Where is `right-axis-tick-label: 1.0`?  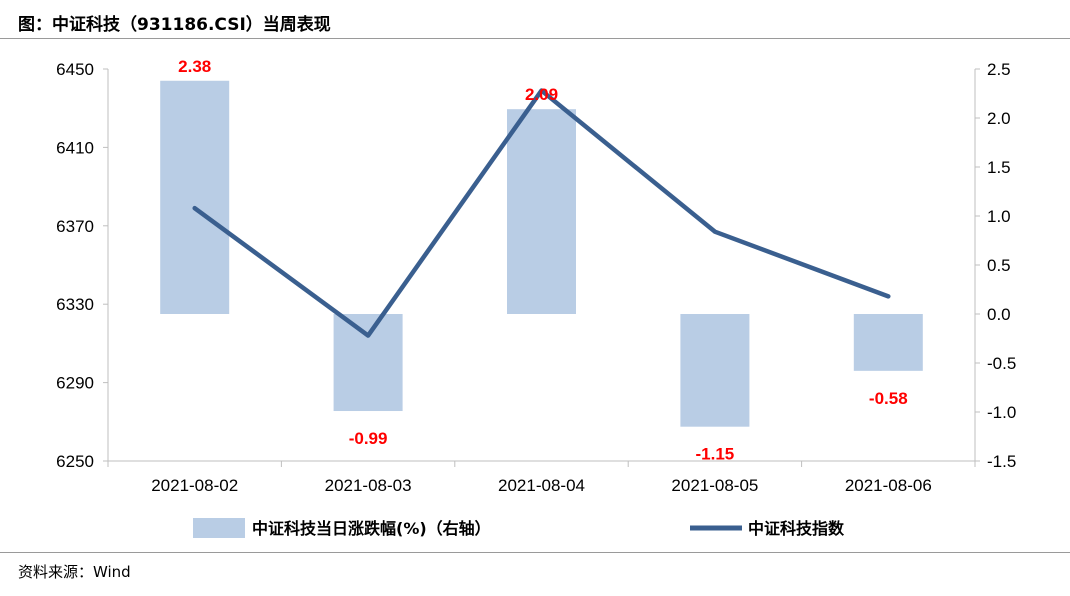
right-axis-tick-label: 1.0 is located at coordinates (999, 216).